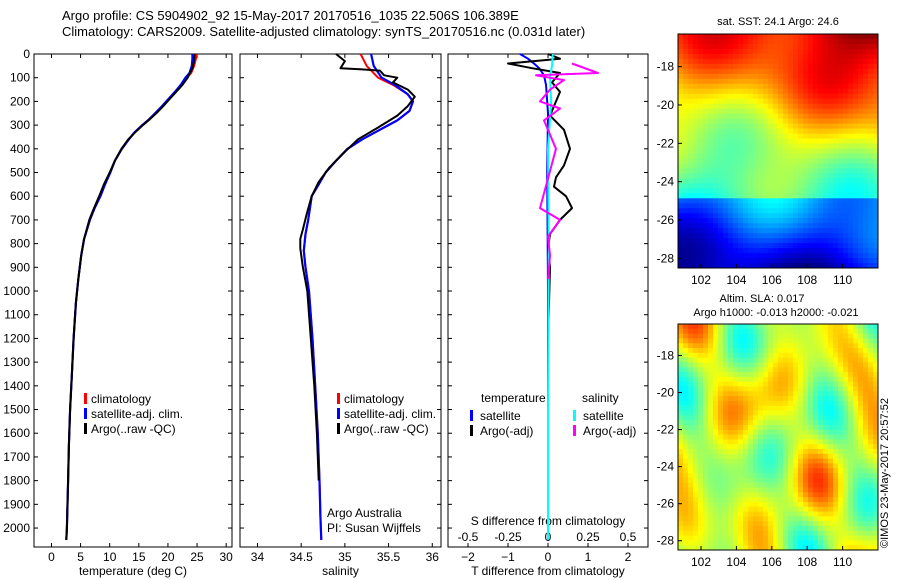 Image resolution: width=900 pixels, height=580 pixels. What do you see at coordinates (16, 410) in the screenshot?
I see `y-tick-label: 1500` at bounding box center [16, 410].